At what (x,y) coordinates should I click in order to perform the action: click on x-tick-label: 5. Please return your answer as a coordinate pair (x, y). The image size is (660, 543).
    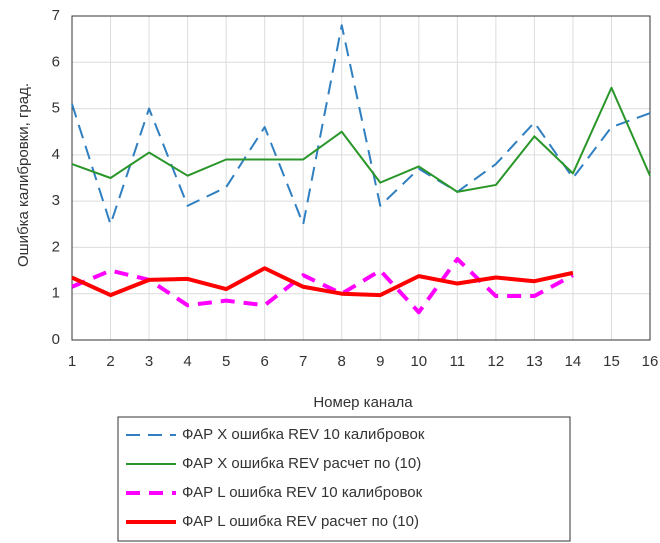
    Looking at the image, I should click on (226, 361).